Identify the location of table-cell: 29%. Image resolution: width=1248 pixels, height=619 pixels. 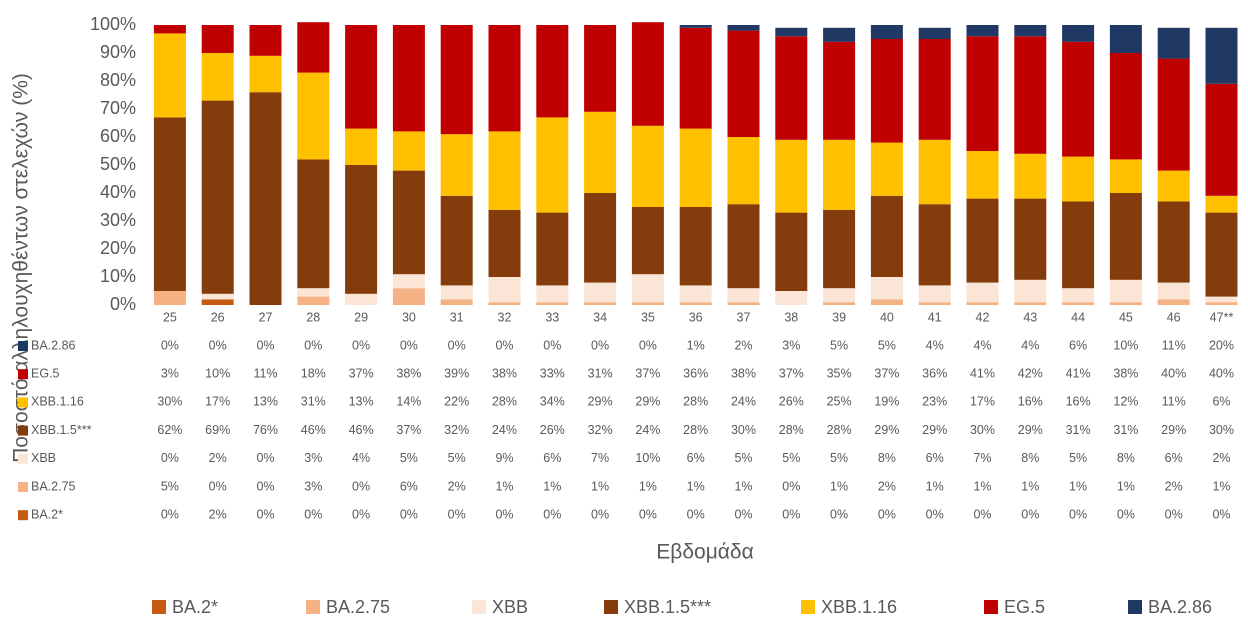
(600, 402).